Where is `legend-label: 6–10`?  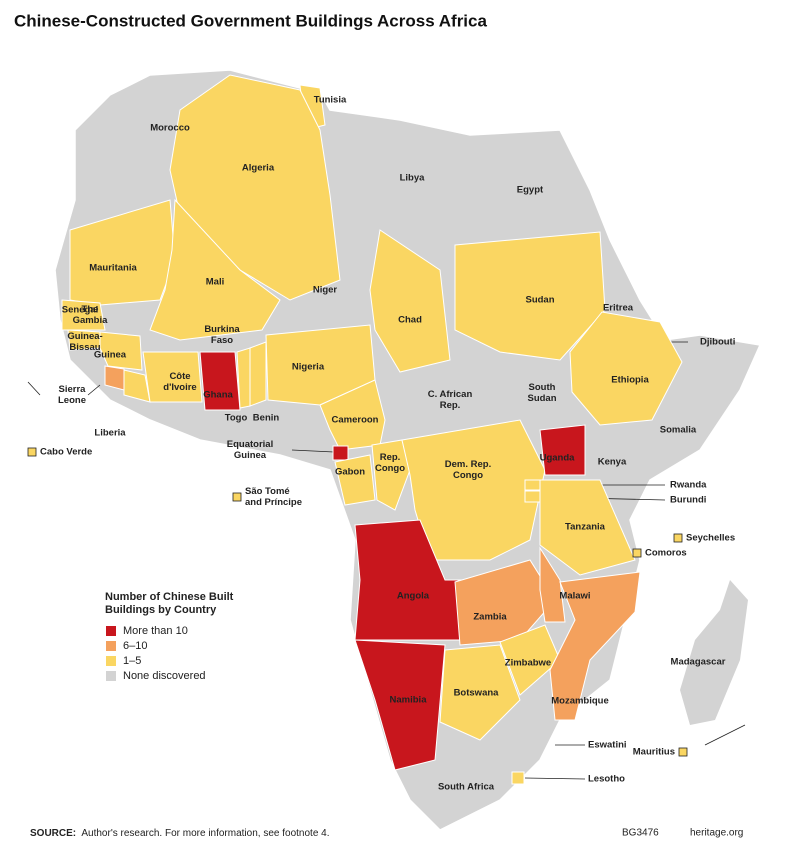
legend-label: 6–10 is located at coordinates (135, 646).